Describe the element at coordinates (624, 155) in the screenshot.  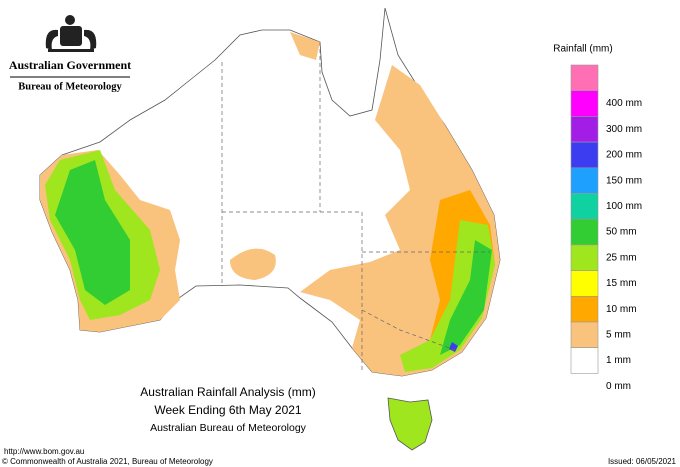
I see `legend-label: 200 mm` at that location.